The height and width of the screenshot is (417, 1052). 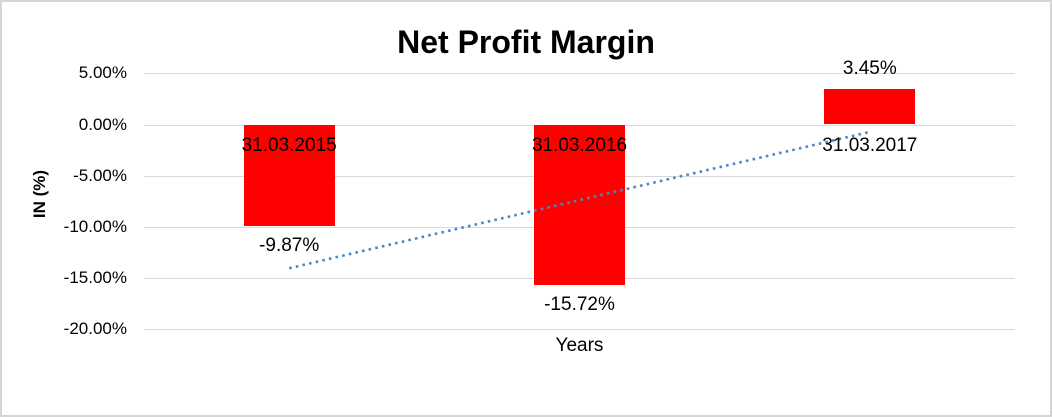 What do you see at coordinates (95, 278) in the screenshot?
I see `ytick-label: -15.00%` at bounding box center [95, 278].